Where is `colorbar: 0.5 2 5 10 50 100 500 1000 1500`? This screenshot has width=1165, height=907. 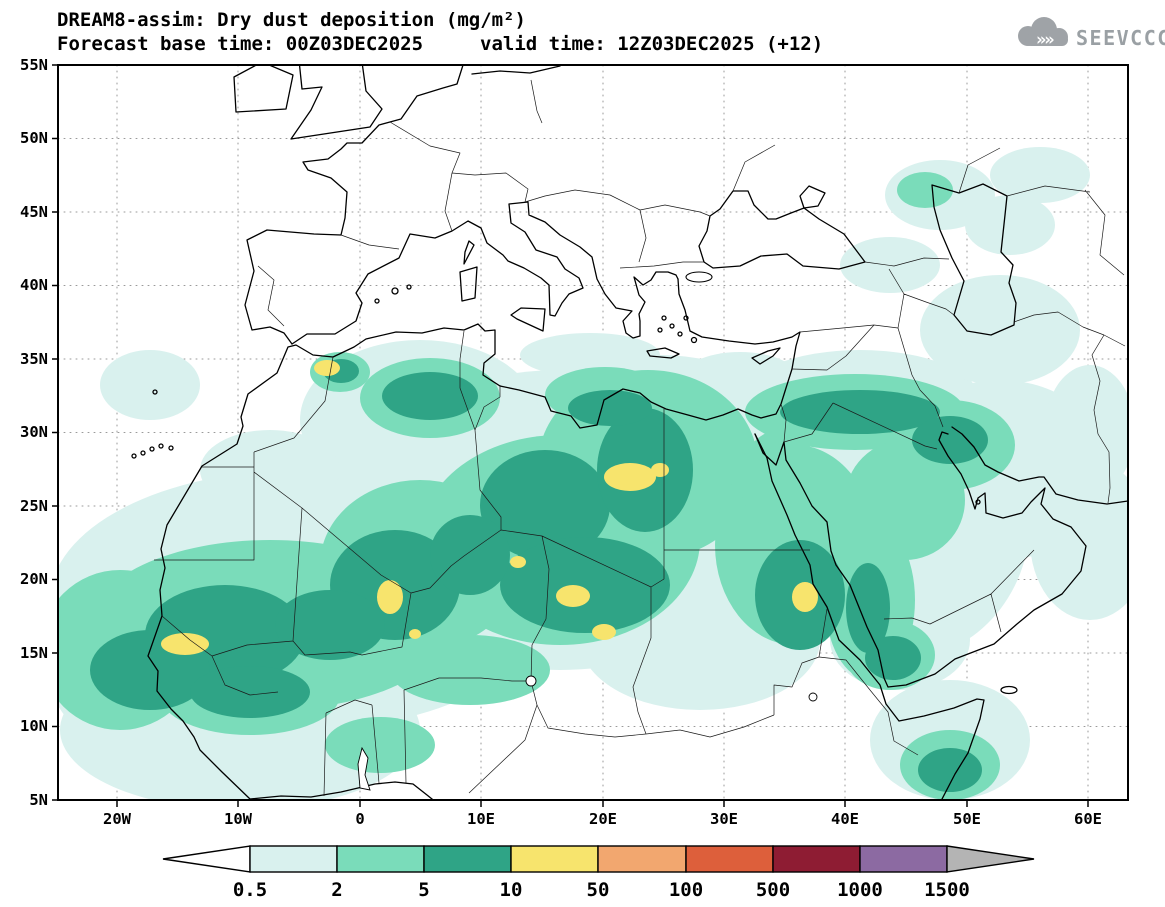 colorbar: 0.5 2 5 10 50 100 500 1000 1500 is located at coordinates (598, 873).